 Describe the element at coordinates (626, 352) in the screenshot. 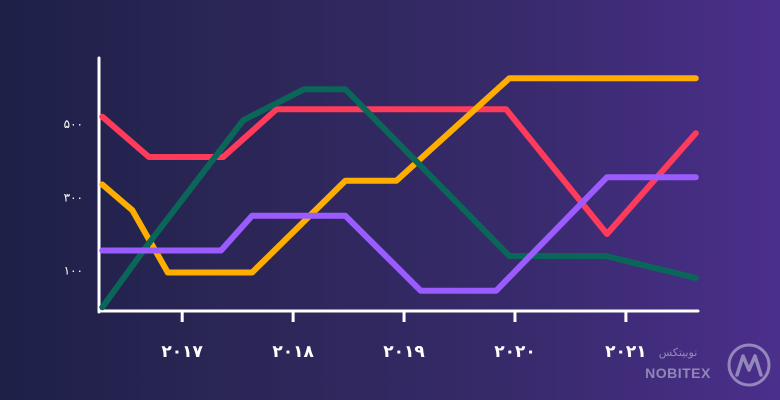

I see `x-tick-label-4: ۲۰۲۱` at that location.